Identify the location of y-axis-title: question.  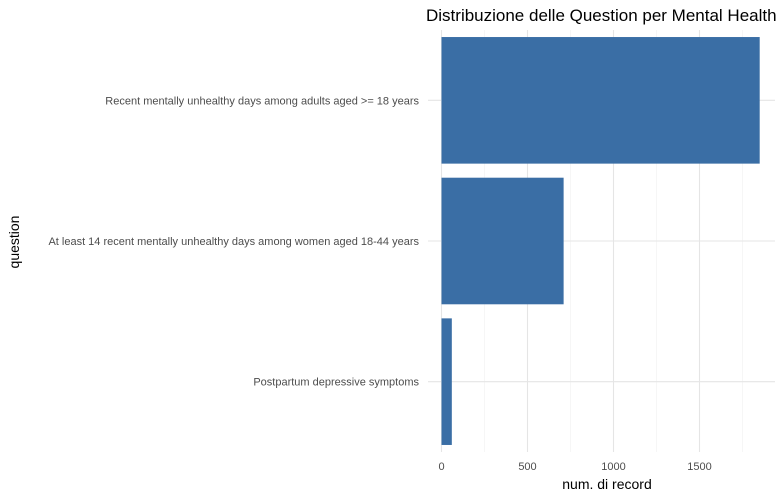
(14, 242).